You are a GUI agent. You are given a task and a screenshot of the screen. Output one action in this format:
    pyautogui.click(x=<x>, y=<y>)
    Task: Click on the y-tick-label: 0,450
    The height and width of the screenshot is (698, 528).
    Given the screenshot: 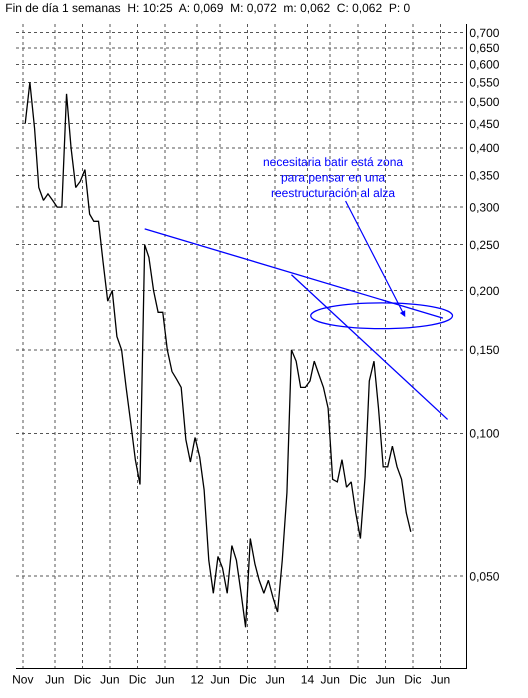 What is the action you would take?
    pyautogui.click(x=484, y=123)
    